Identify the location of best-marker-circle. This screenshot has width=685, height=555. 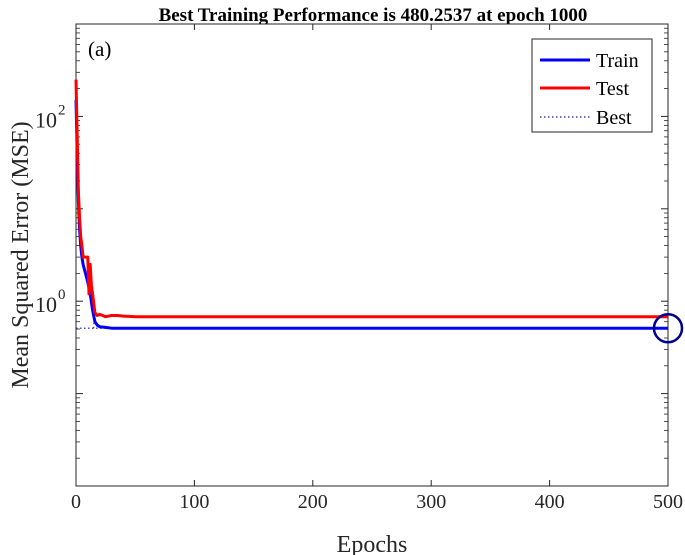
(668, 328).